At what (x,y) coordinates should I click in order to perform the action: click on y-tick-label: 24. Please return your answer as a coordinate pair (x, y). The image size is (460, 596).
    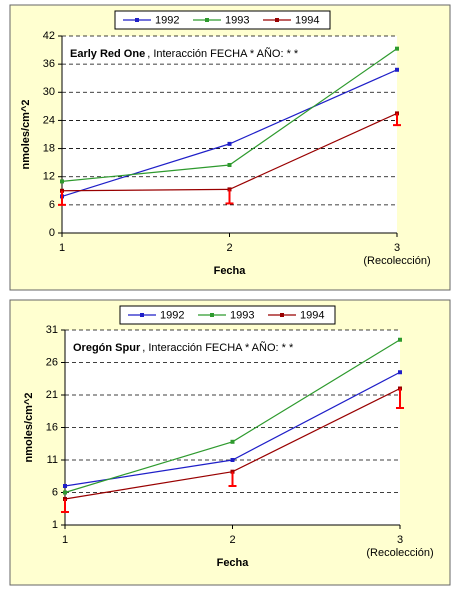
    Looking at the image, I should click on (49, 120).